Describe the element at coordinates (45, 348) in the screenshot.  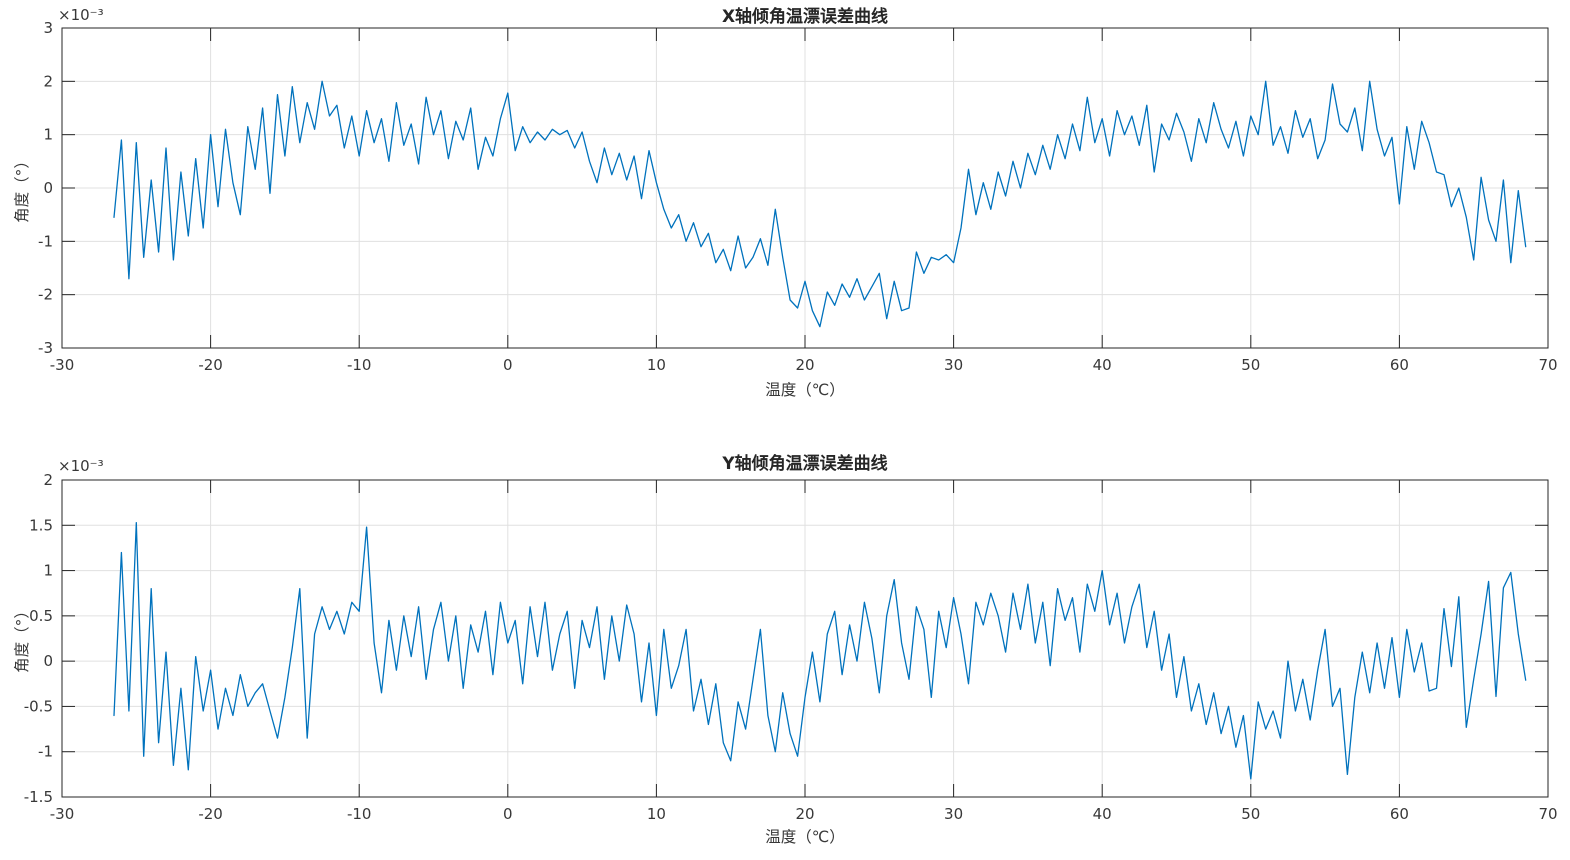
I see `y-tick-label: -3` at that location.